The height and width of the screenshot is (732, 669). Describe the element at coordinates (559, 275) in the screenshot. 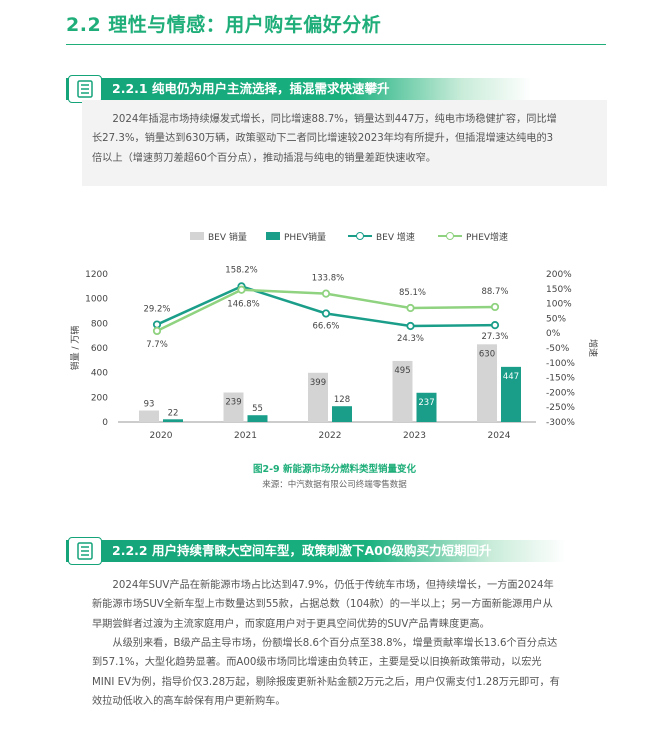

I see `y2-tick-label: 200%` at that location.